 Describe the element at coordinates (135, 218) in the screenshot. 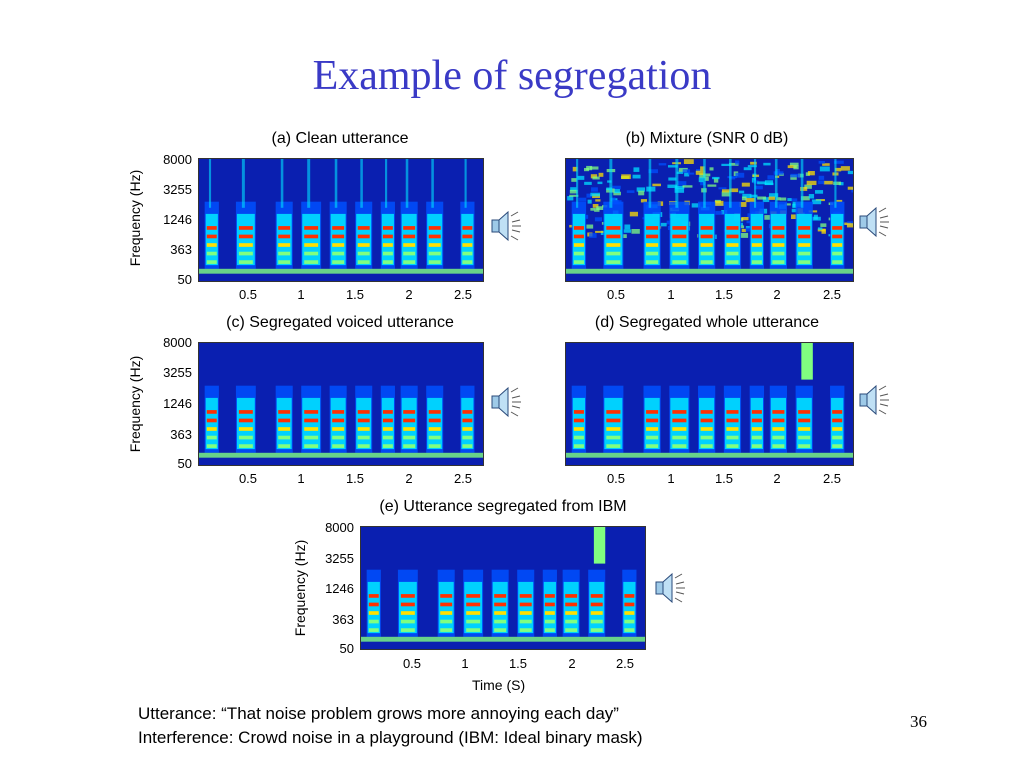

I see `panel-a-ylabel: Frequency (Hz)` at that location.